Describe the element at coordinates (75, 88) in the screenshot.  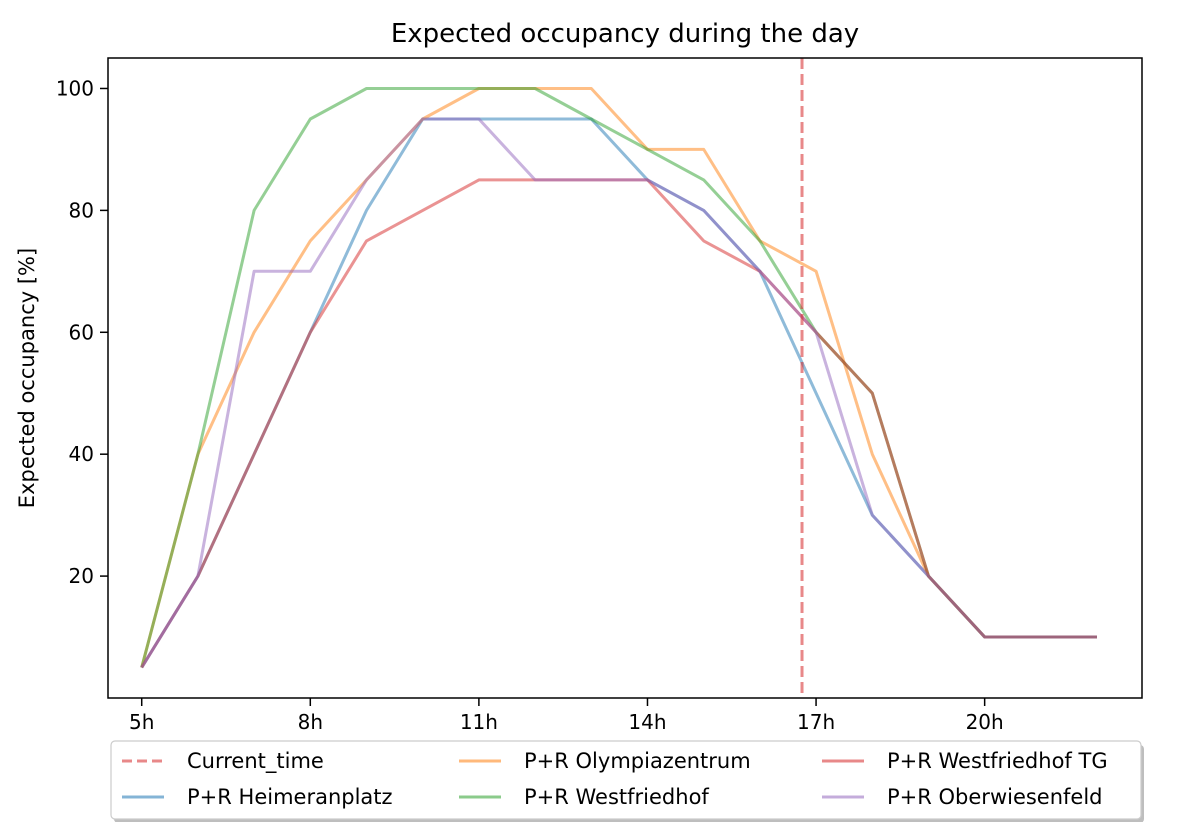
I see `y-tick-label-4: 100` at that location.